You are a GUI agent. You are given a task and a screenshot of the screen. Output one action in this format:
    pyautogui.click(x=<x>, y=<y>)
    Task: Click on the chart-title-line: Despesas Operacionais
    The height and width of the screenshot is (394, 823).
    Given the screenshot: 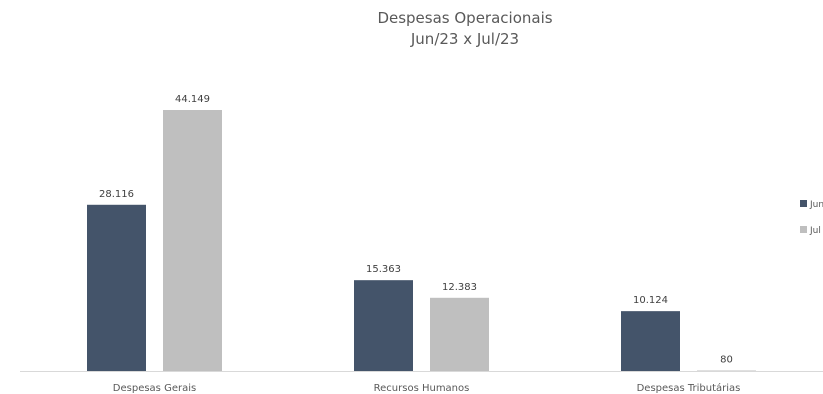 What is the action you would take?
    pyautogui.click(x=465, y=18)
    